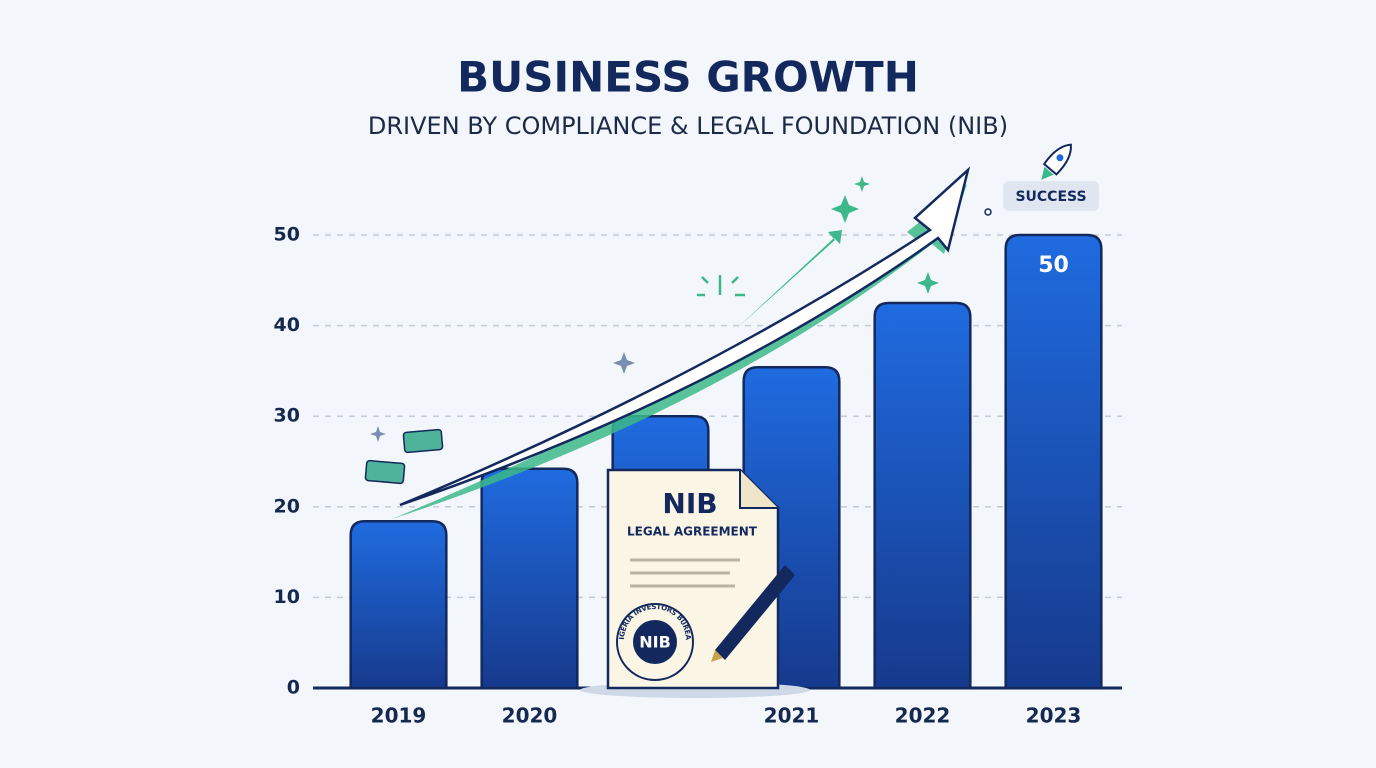 The width and height of the screenshot is (1376, 768). What do you see at coordinates (689, 503) in the screenshot?
I see `document-title: NIB` at bounding box center [689, 503].